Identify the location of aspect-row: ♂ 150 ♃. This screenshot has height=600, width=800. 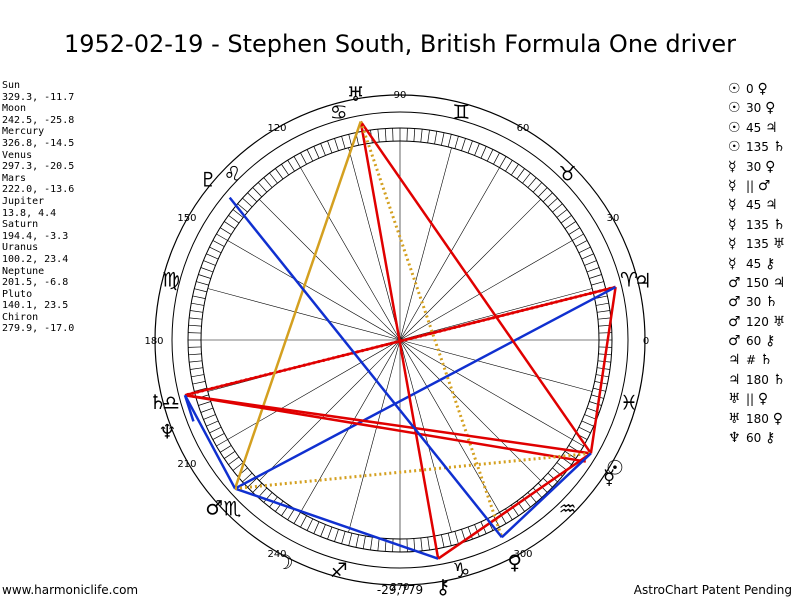
(764, 283).